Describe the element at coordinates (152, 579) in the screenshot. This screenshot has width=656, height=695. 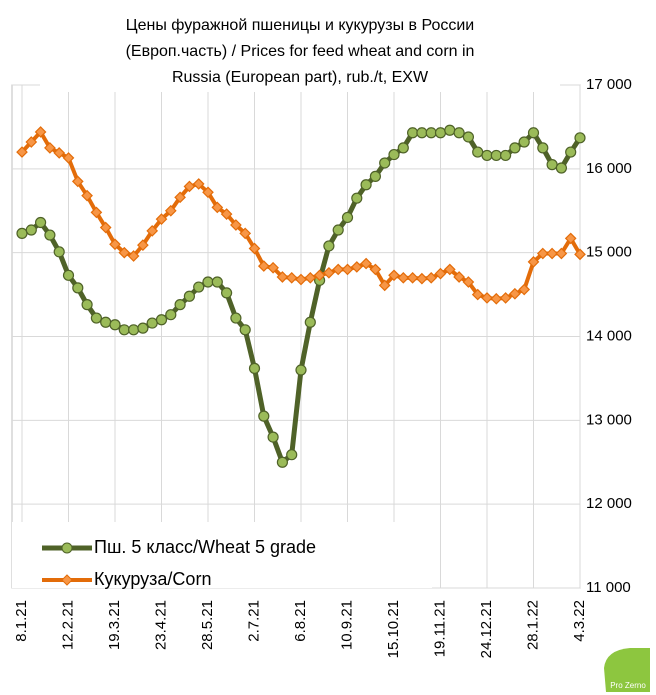
I see `legend-label: Кукуруза/Corn` at that location.